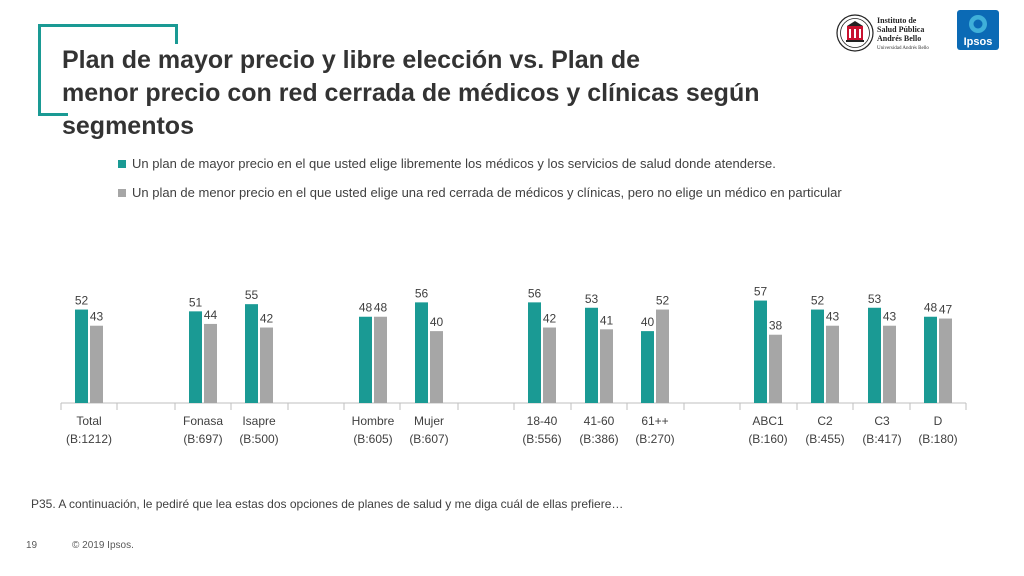 The width and height of the screenshot is (1024, 576). What do you see at coordinates (202, 439) in the screenshot?
I see `category-base-label: (B:697)` at bounding box center [202, 439].